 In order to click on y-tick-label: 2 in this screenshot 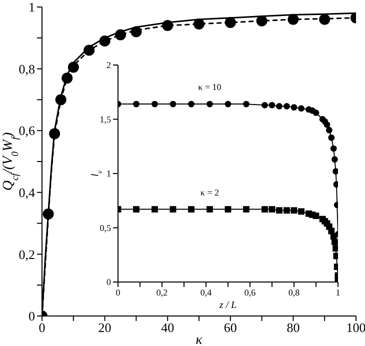, I will do `click(108, 65)`.